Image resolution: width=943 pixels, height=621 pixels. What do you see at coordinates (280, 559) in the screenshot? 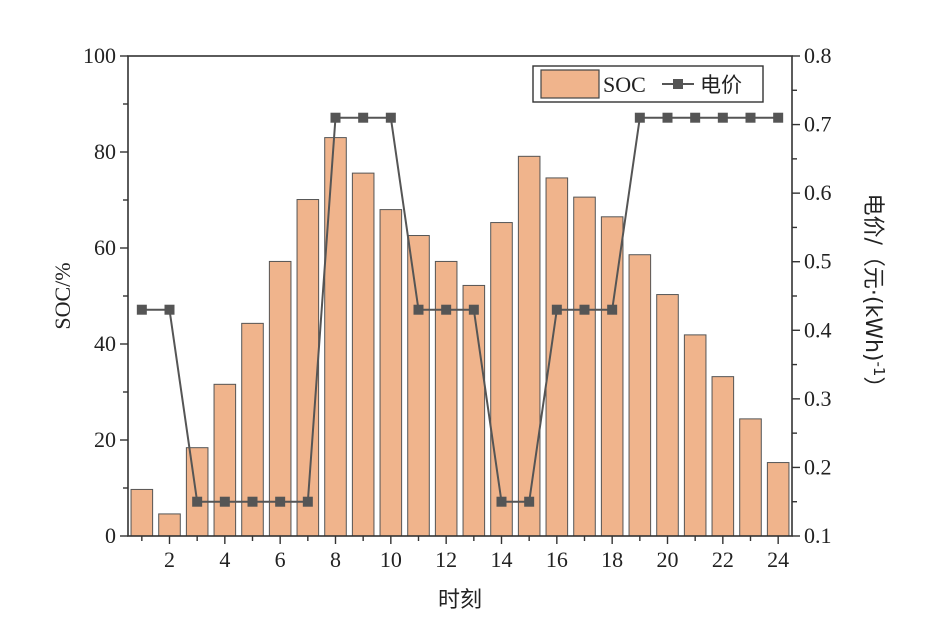
I see `x-tick-label-6: 6` at bounding box center [280, 559].